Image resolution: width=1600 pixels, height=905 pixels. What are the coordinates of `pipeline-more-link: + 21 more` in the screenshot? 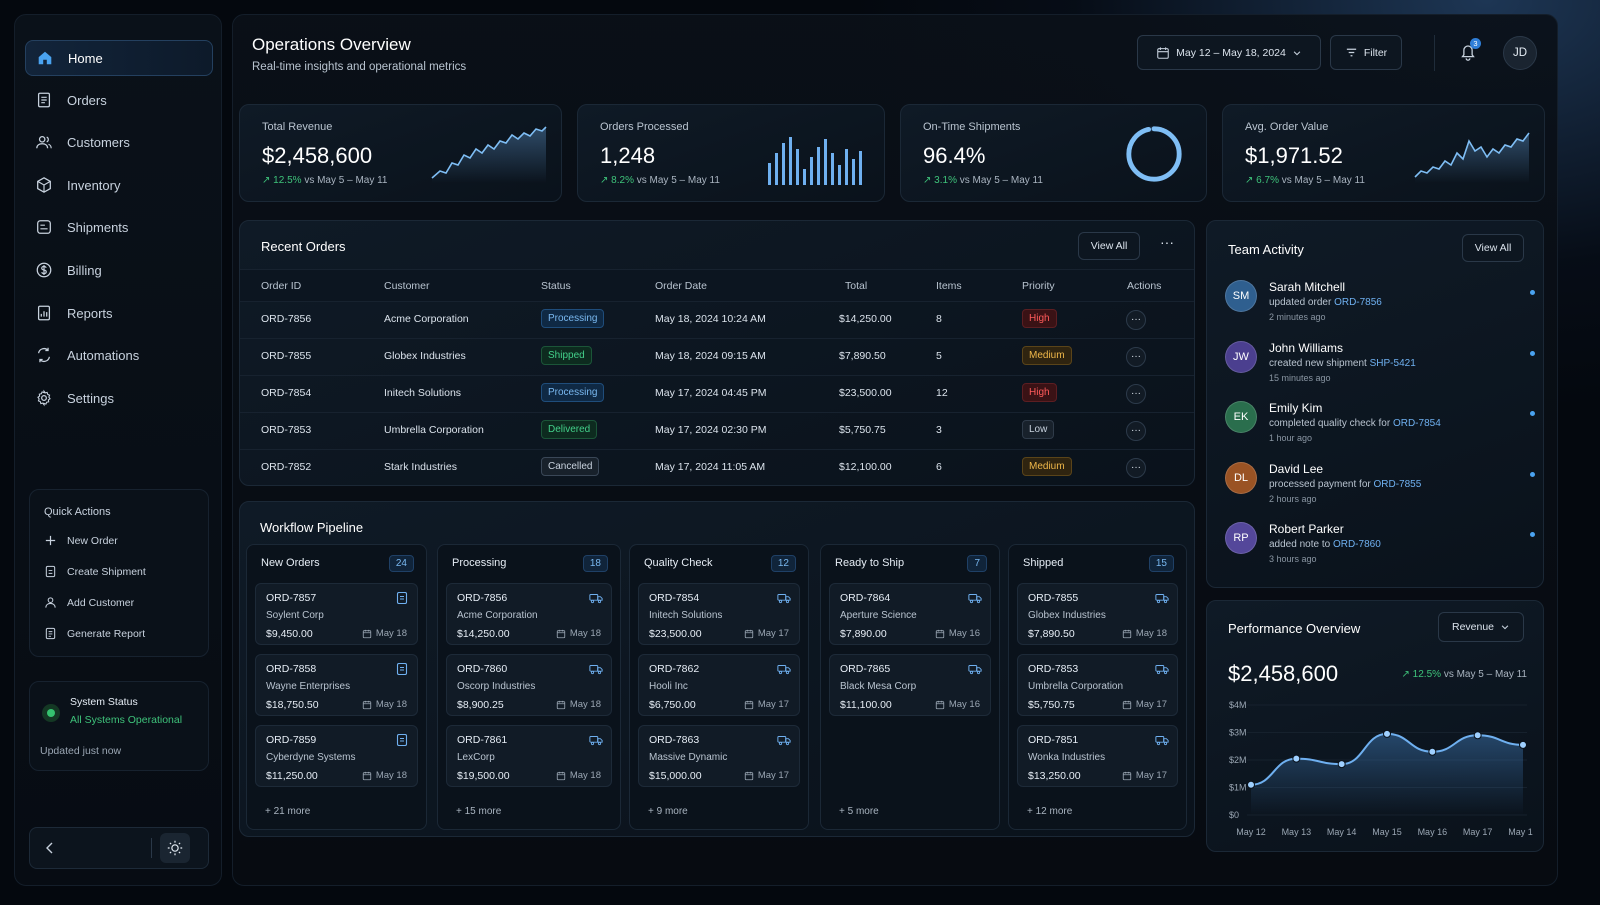 It's located at (288, 811).